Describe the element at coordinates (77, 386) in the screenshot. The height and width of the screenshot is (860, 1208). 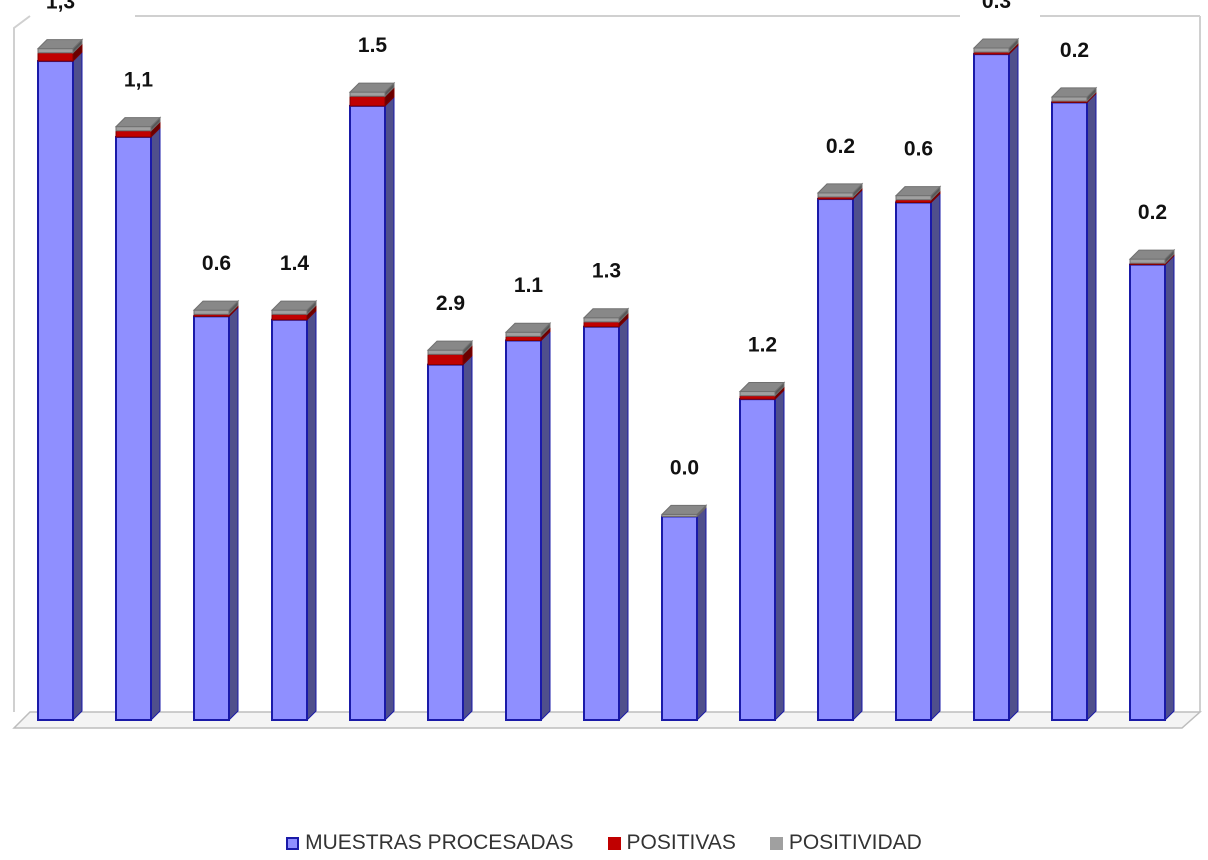
I see `bar-1-muestras-side` at that location.